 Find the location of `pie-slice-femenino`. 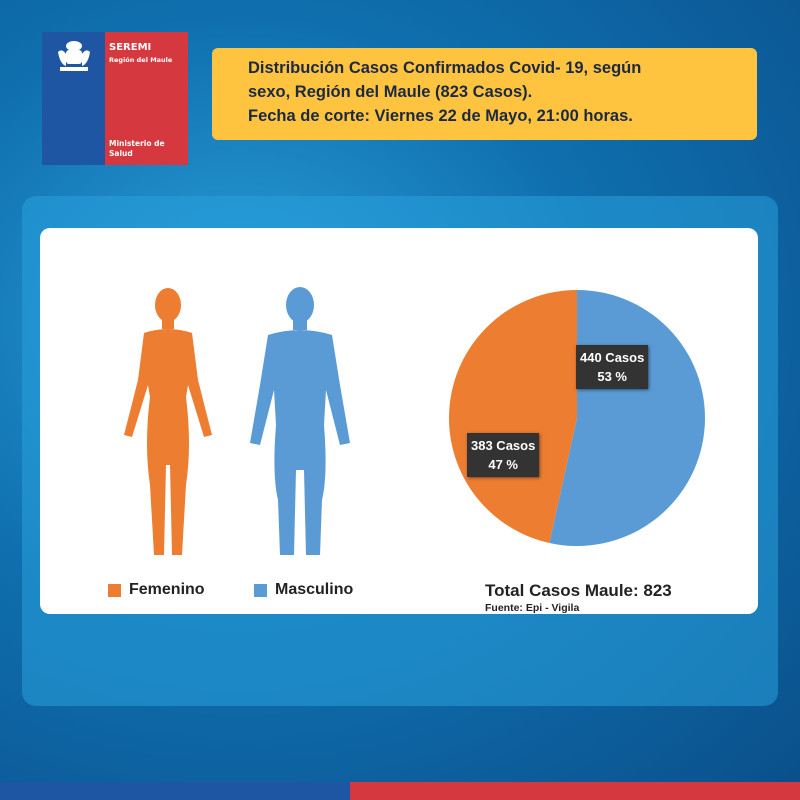

pie-slice-femenino is located at coordinates (513, 416).